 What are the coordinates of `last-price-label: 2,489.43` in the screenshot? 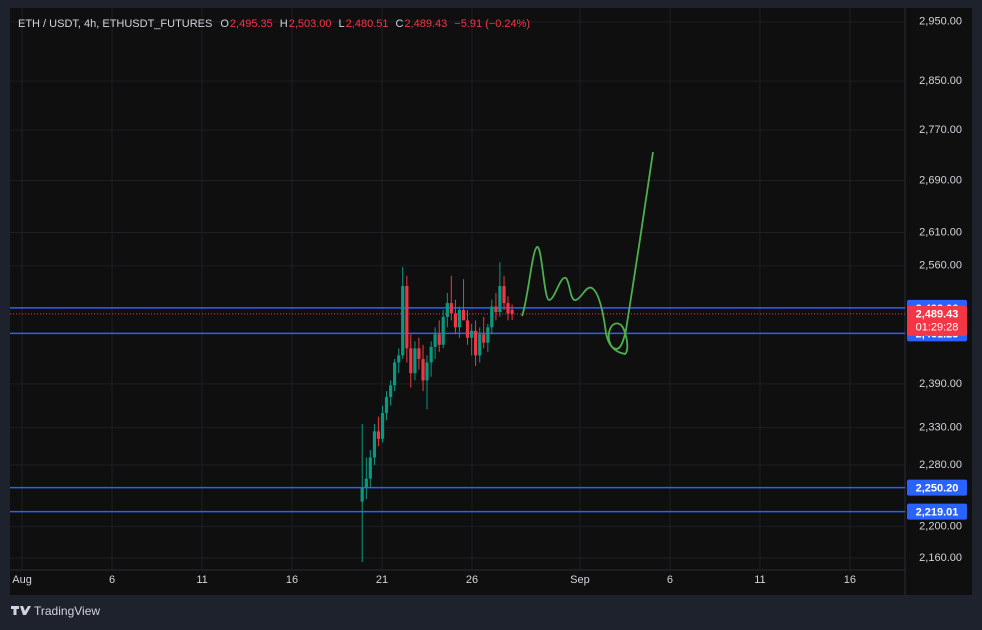 It's located at (937, 315).